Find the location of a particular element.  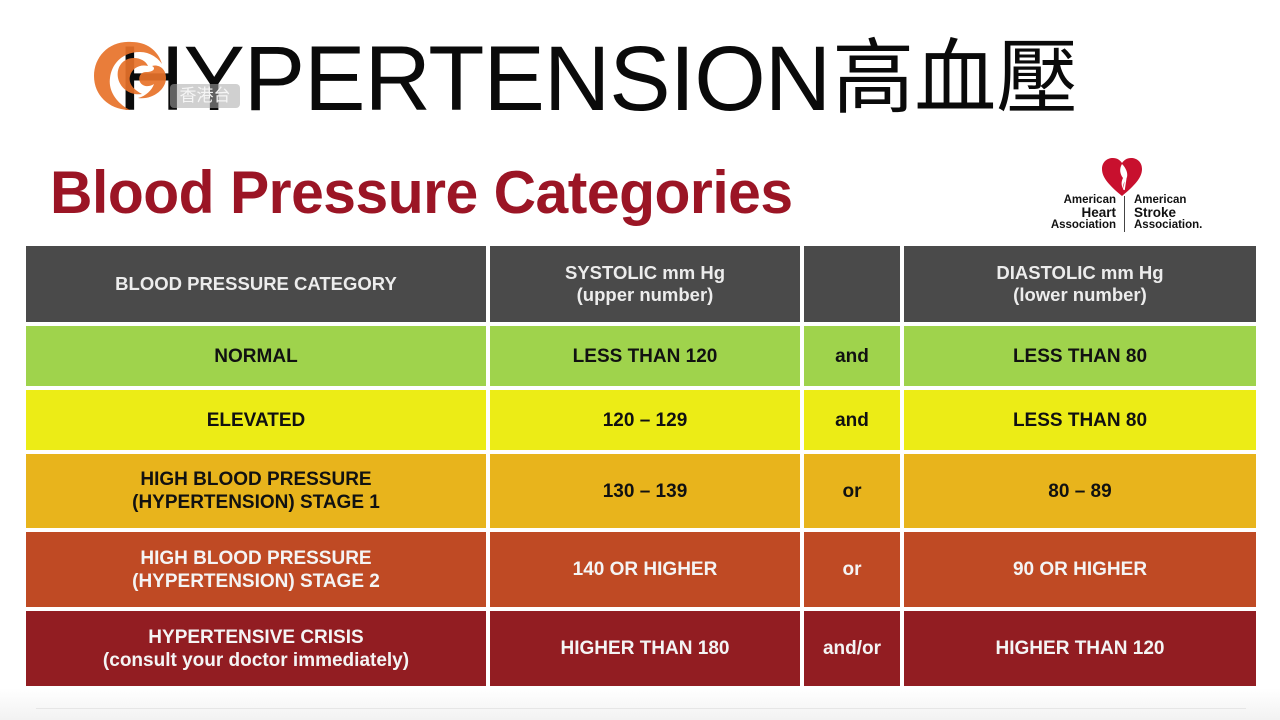

table-row-elevated: ELEVATED 120 – 129 and LESS THAN 80 is located at coordinates (641, 420).